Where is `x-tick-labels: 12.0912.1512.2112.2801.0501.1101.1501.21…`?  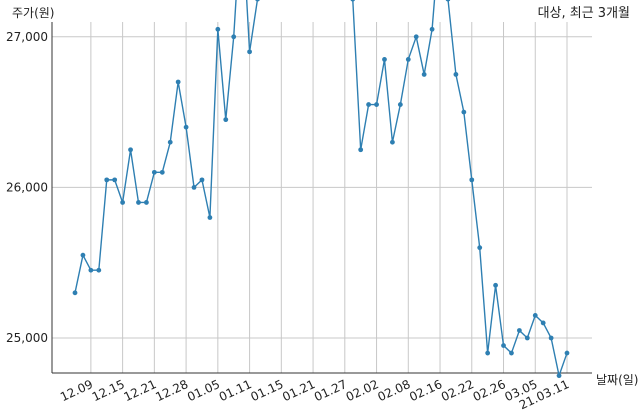 x-tick-labels: 12.0912.1512.2112.2801.0501.1101.1501.21… is located at coordinates (314, 394).